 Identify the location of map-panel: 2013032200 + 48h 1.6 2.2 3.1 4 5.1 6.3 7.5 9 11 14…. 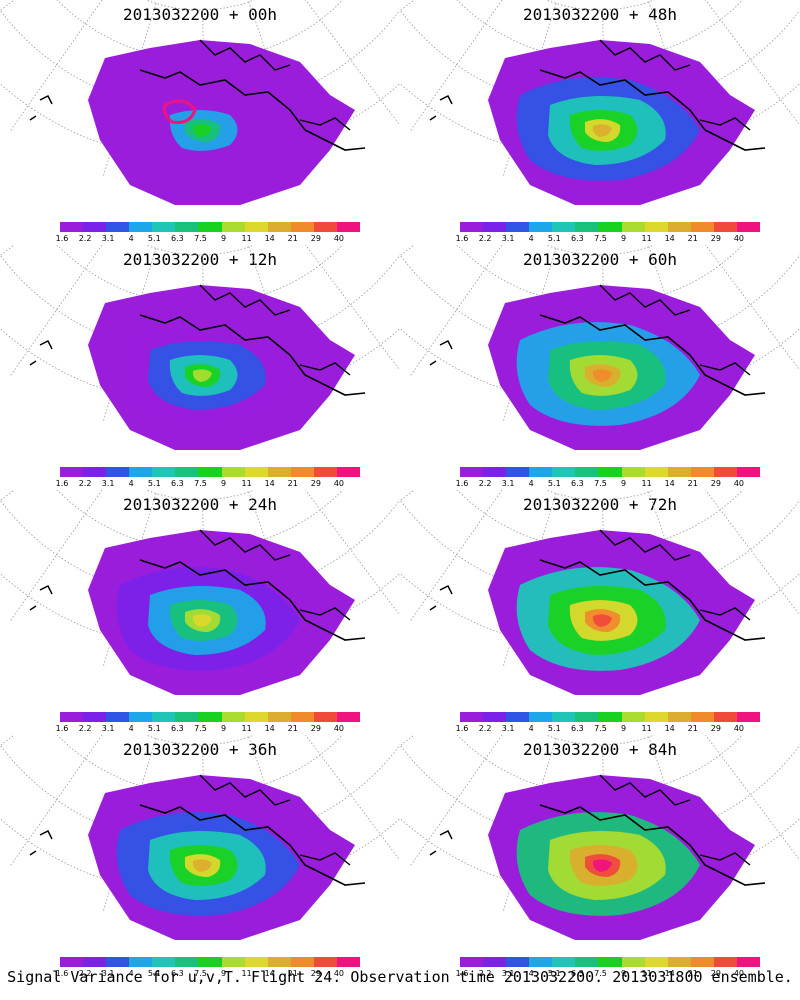
(600, 122).